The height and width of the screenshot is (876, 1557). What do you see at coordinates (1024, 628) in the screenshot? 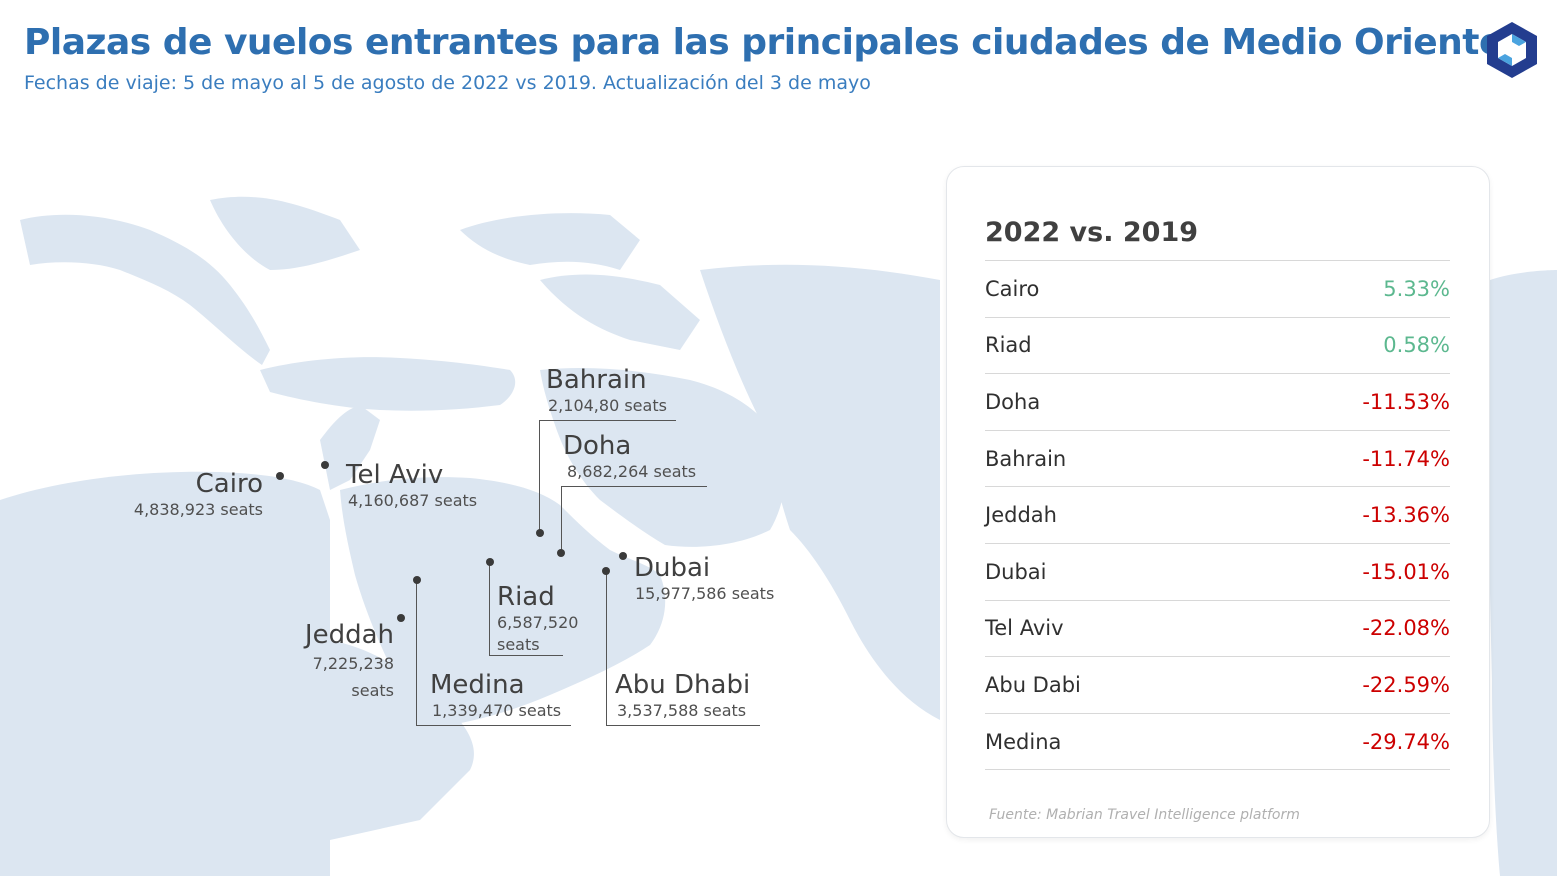
I see `row-city: Tel Aviv` at bounding box center [1024, 628].